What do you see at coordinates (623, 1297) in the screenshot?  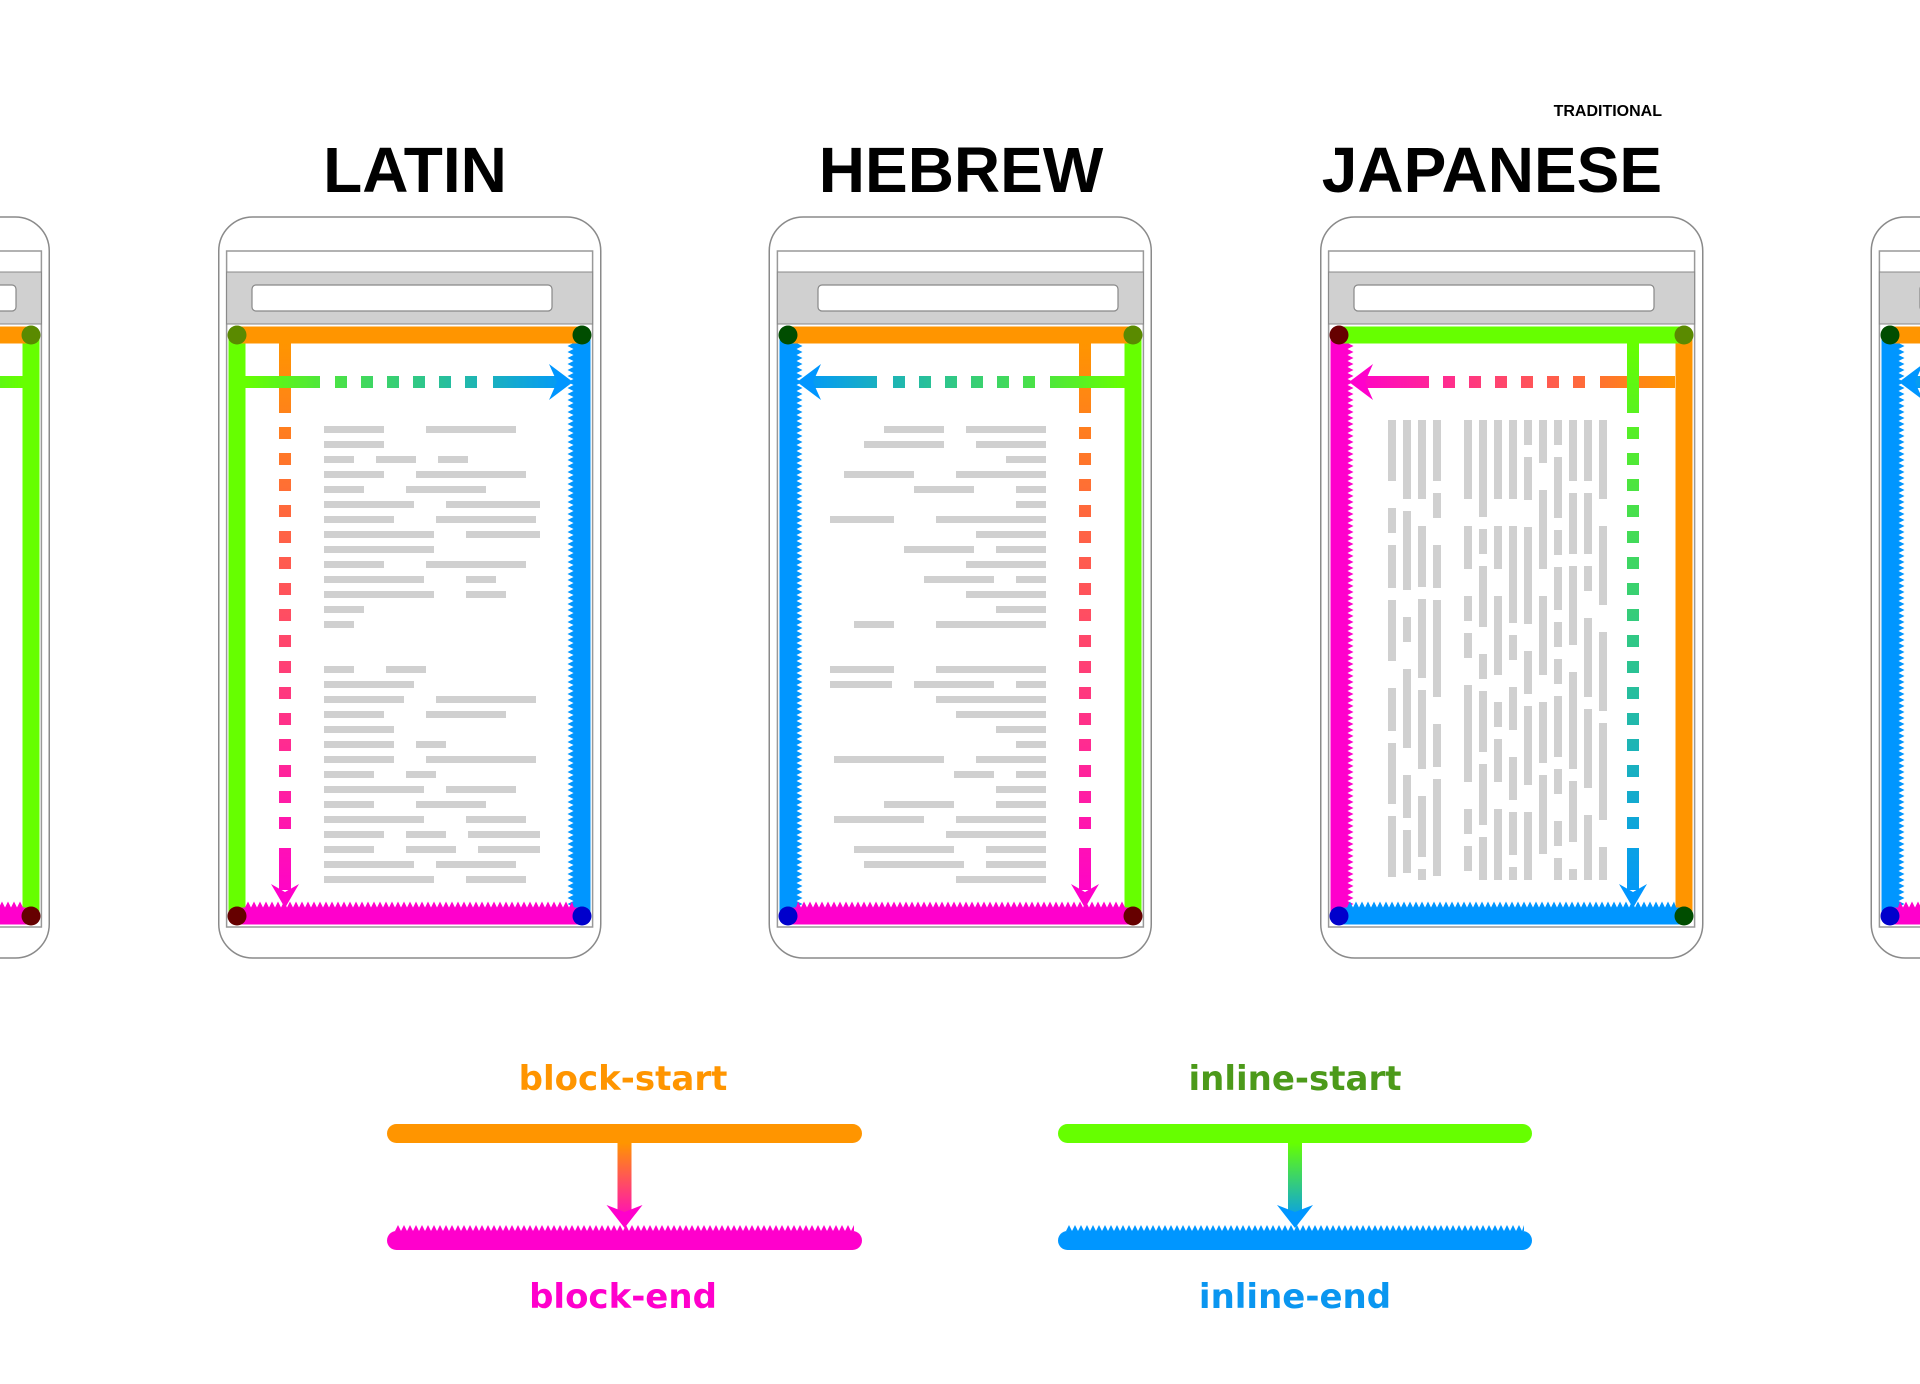 I see `legend-block-end-label: block-end` at bounding box center [623, 1297].